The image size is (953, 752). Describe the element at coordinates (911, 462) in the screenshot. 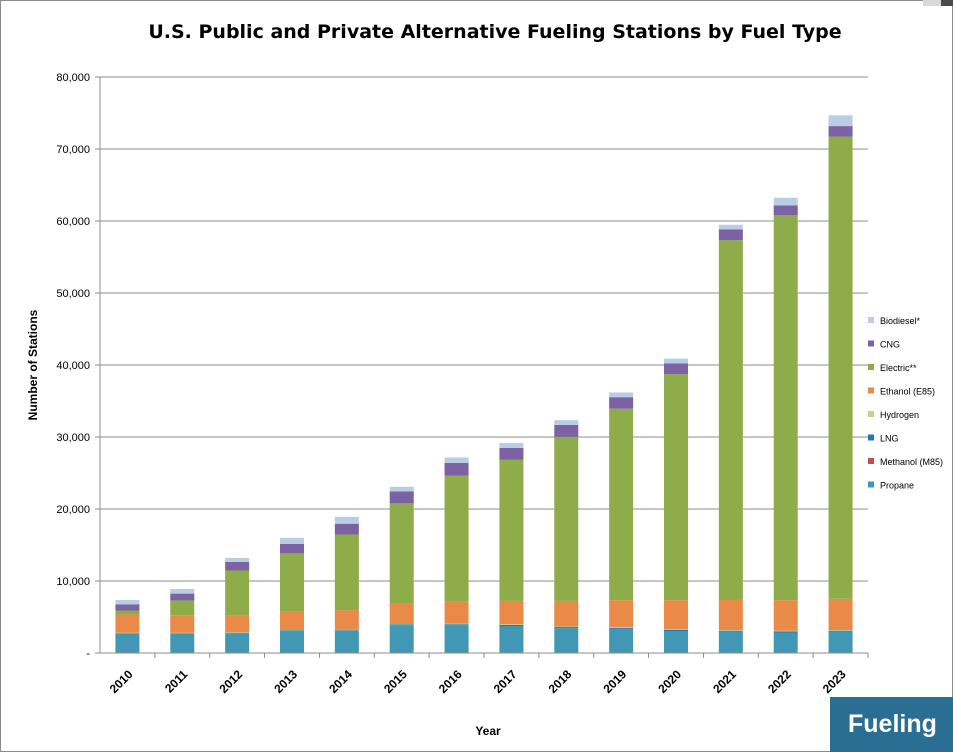

I see `legend-label: Methanol (M85)` at that location.